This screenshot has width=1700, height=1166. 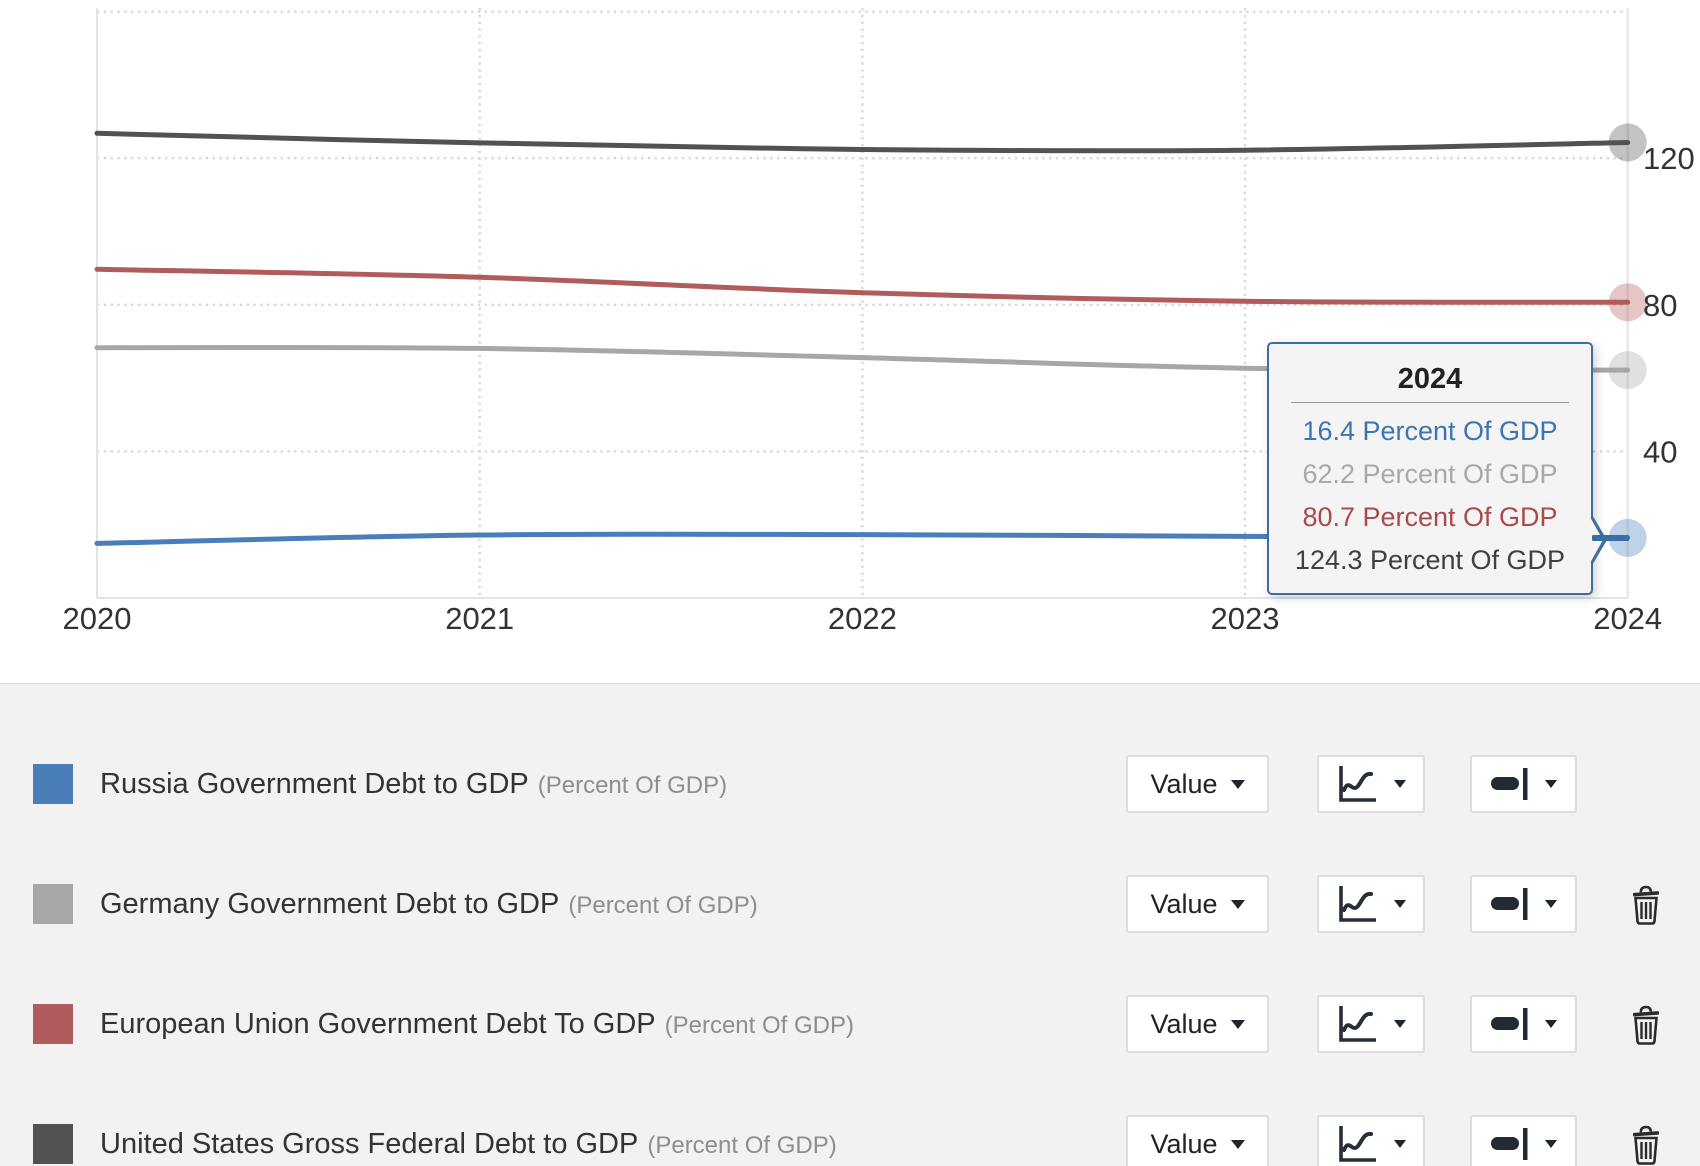 I want to click on tooltip-year-title: 2024, so click(x=1430, y=379).